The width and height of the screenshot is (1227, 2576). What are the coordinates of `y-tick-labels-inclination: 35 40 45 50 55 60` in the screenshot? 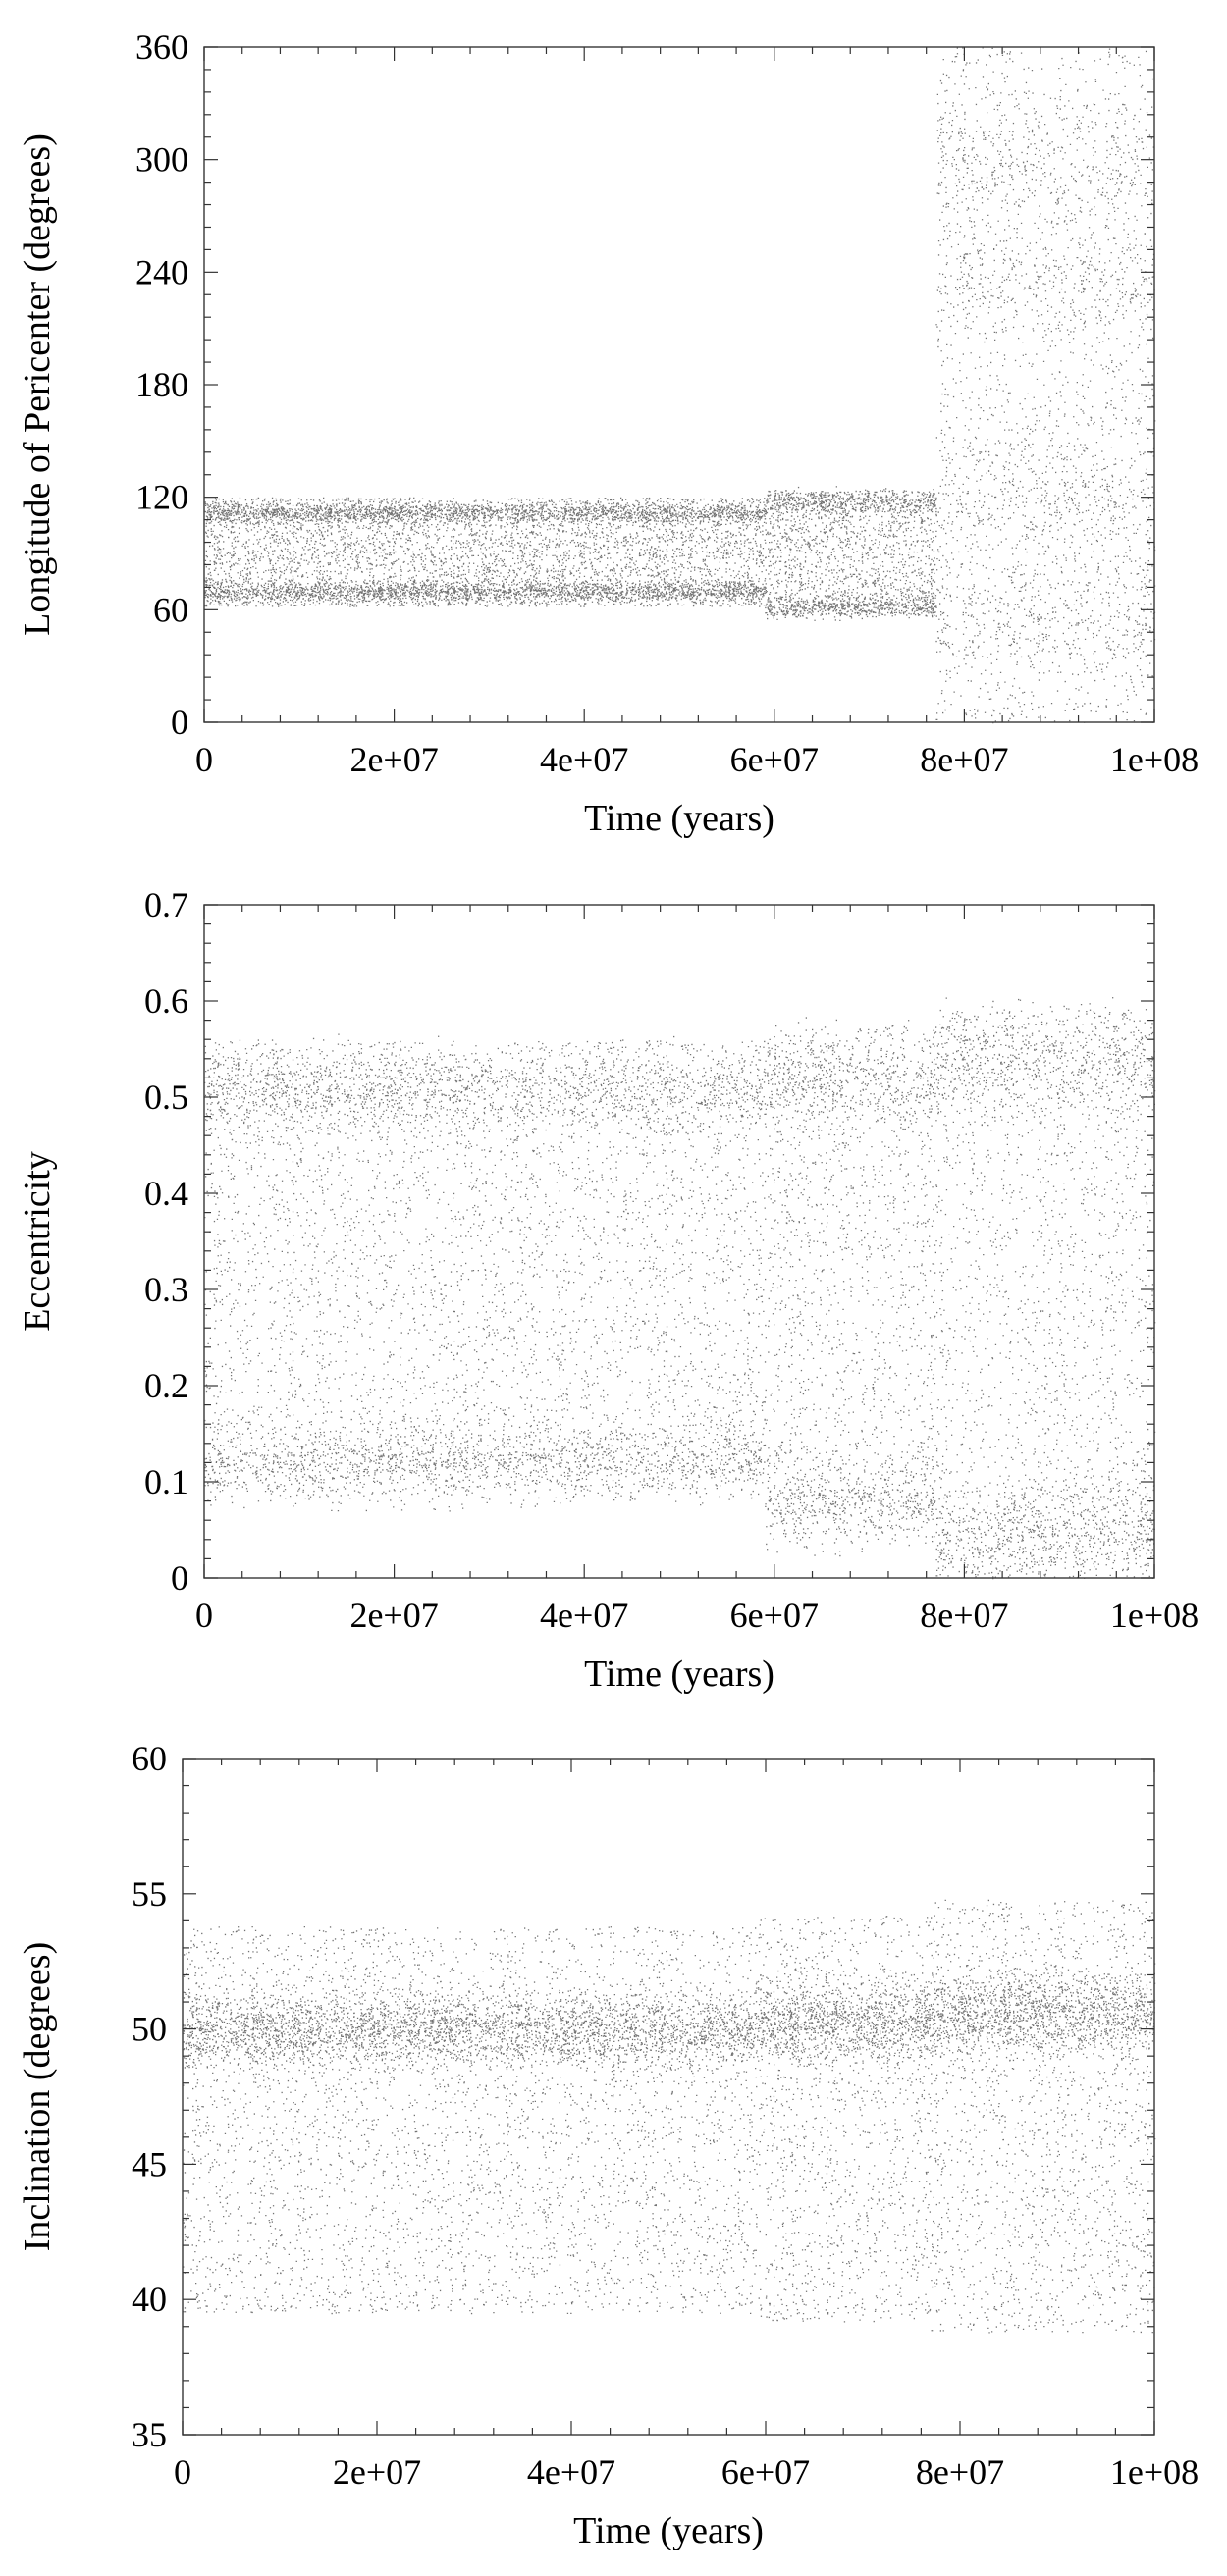 It's located at (149, 2096).